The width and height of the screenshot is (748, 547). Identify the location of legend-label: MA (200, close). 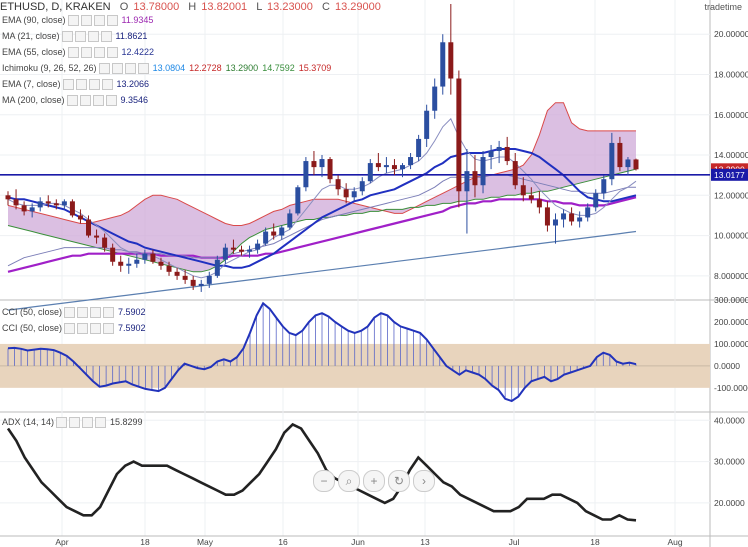
(33, 100).